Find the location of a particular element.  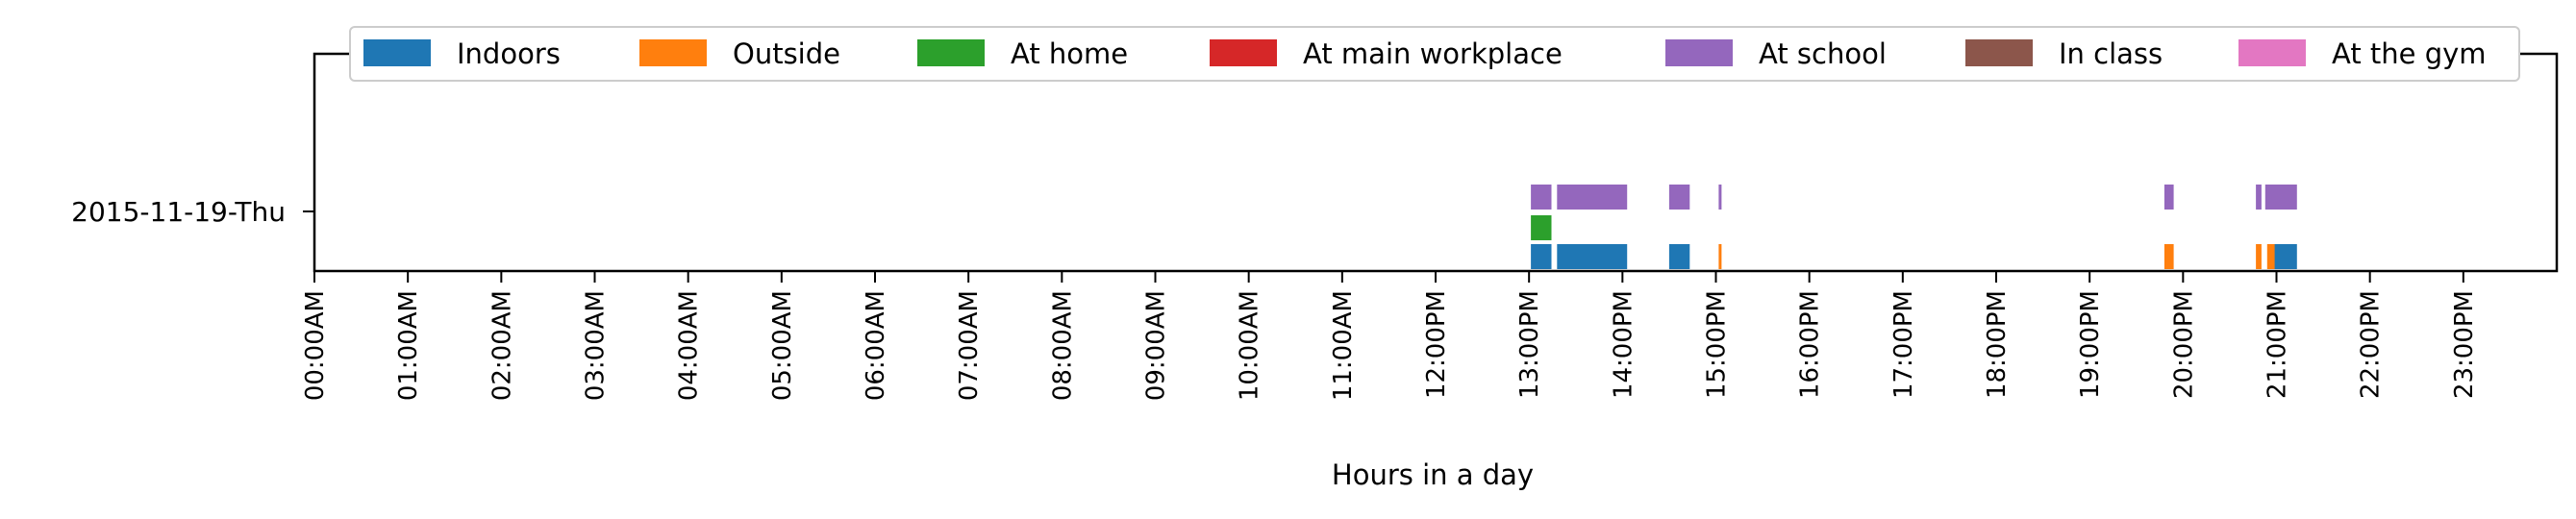

x-tick-label: 09:00AM is located at coordinates (1156, 345).